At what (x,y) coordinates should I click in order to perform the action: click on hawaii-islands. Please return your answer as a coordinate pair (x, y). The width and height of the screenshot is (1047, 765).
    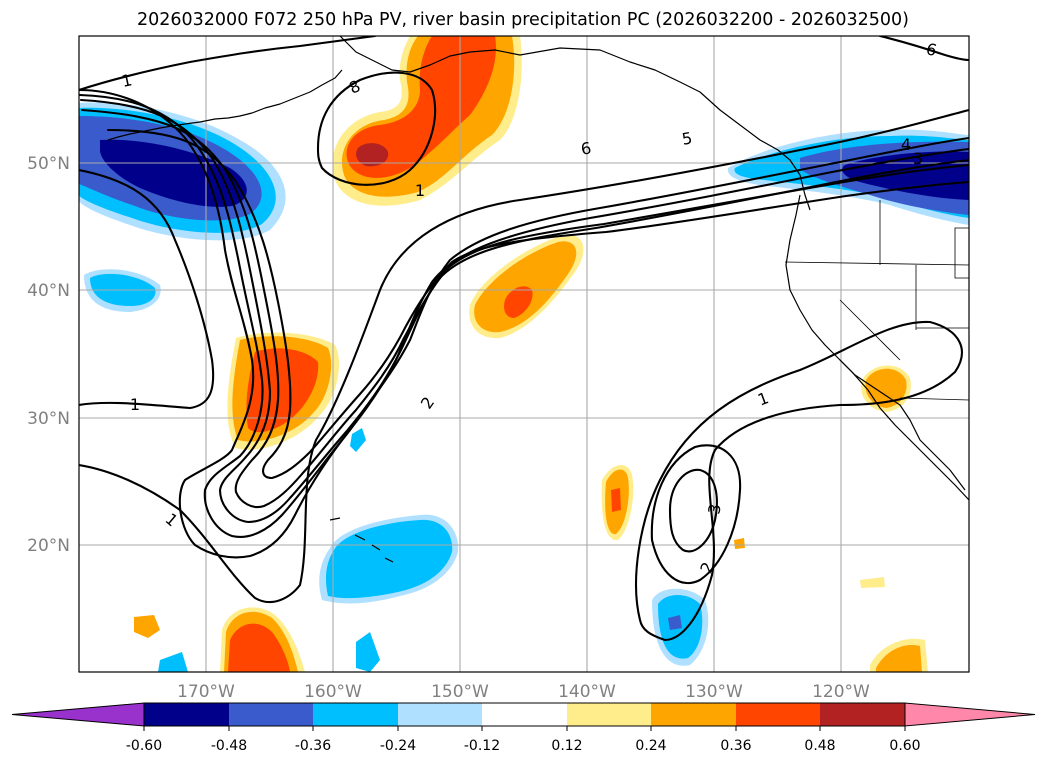
    Looking at the image, I should click on (361, 540).